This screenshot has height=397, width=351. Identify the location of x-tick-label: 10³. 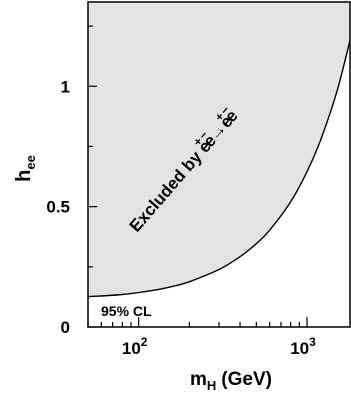
(303, 346).